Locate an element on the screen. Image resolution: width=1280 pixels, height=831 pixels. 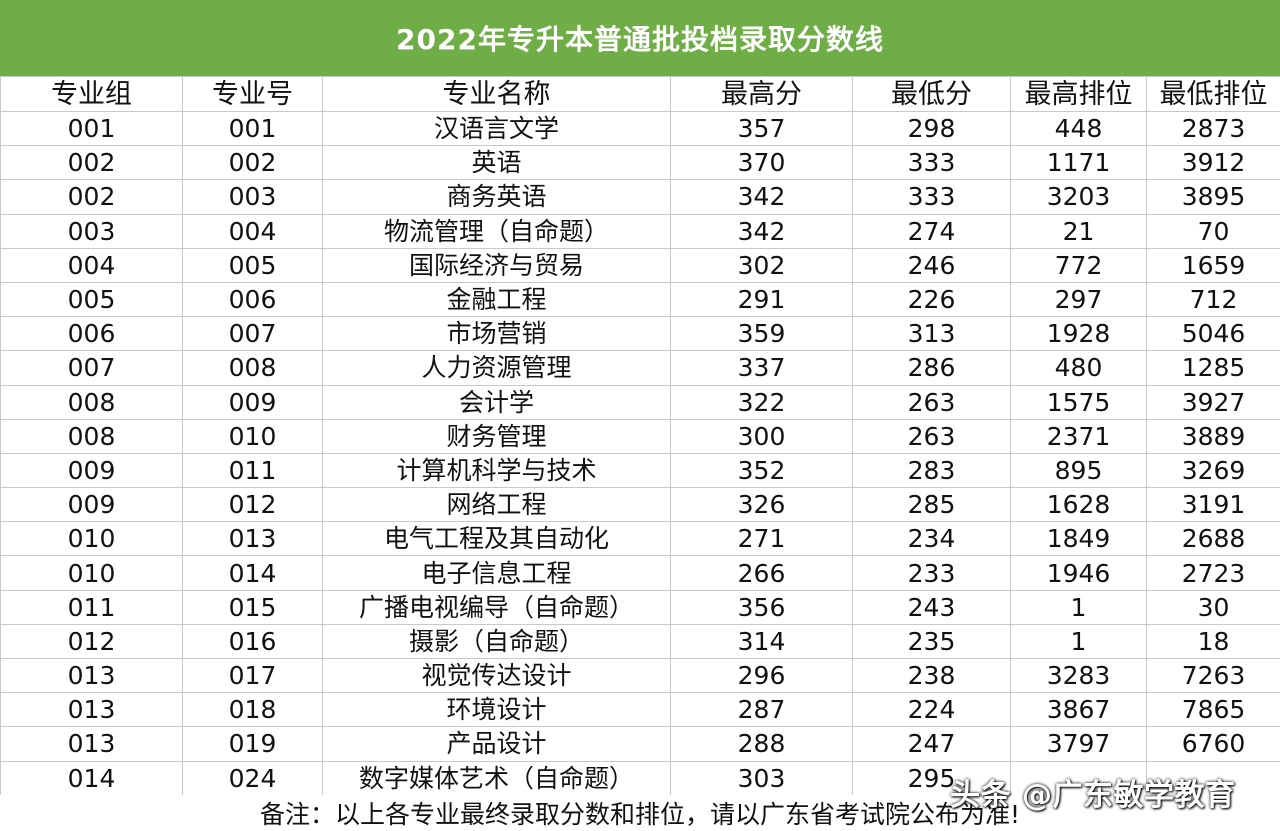
footnote: 备注：以上各专业最终录取分数和排位，请以广东省考试院公布为准! is located at coordinates (640, 813).